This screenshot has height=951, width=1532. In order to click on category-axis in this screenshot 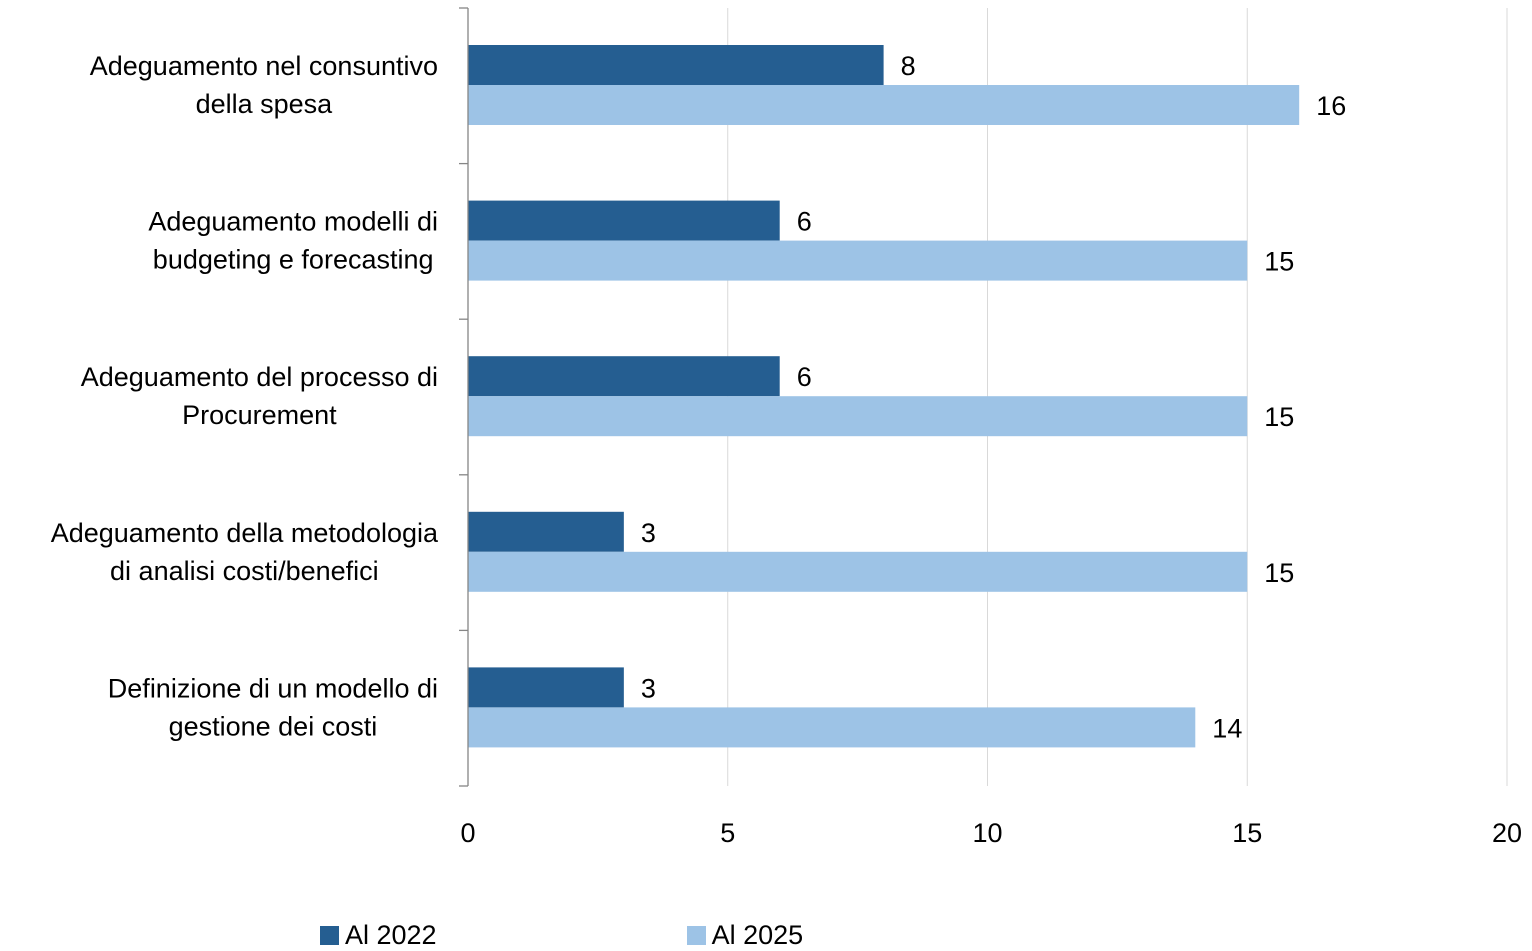, I will do `click(464, 397)`.